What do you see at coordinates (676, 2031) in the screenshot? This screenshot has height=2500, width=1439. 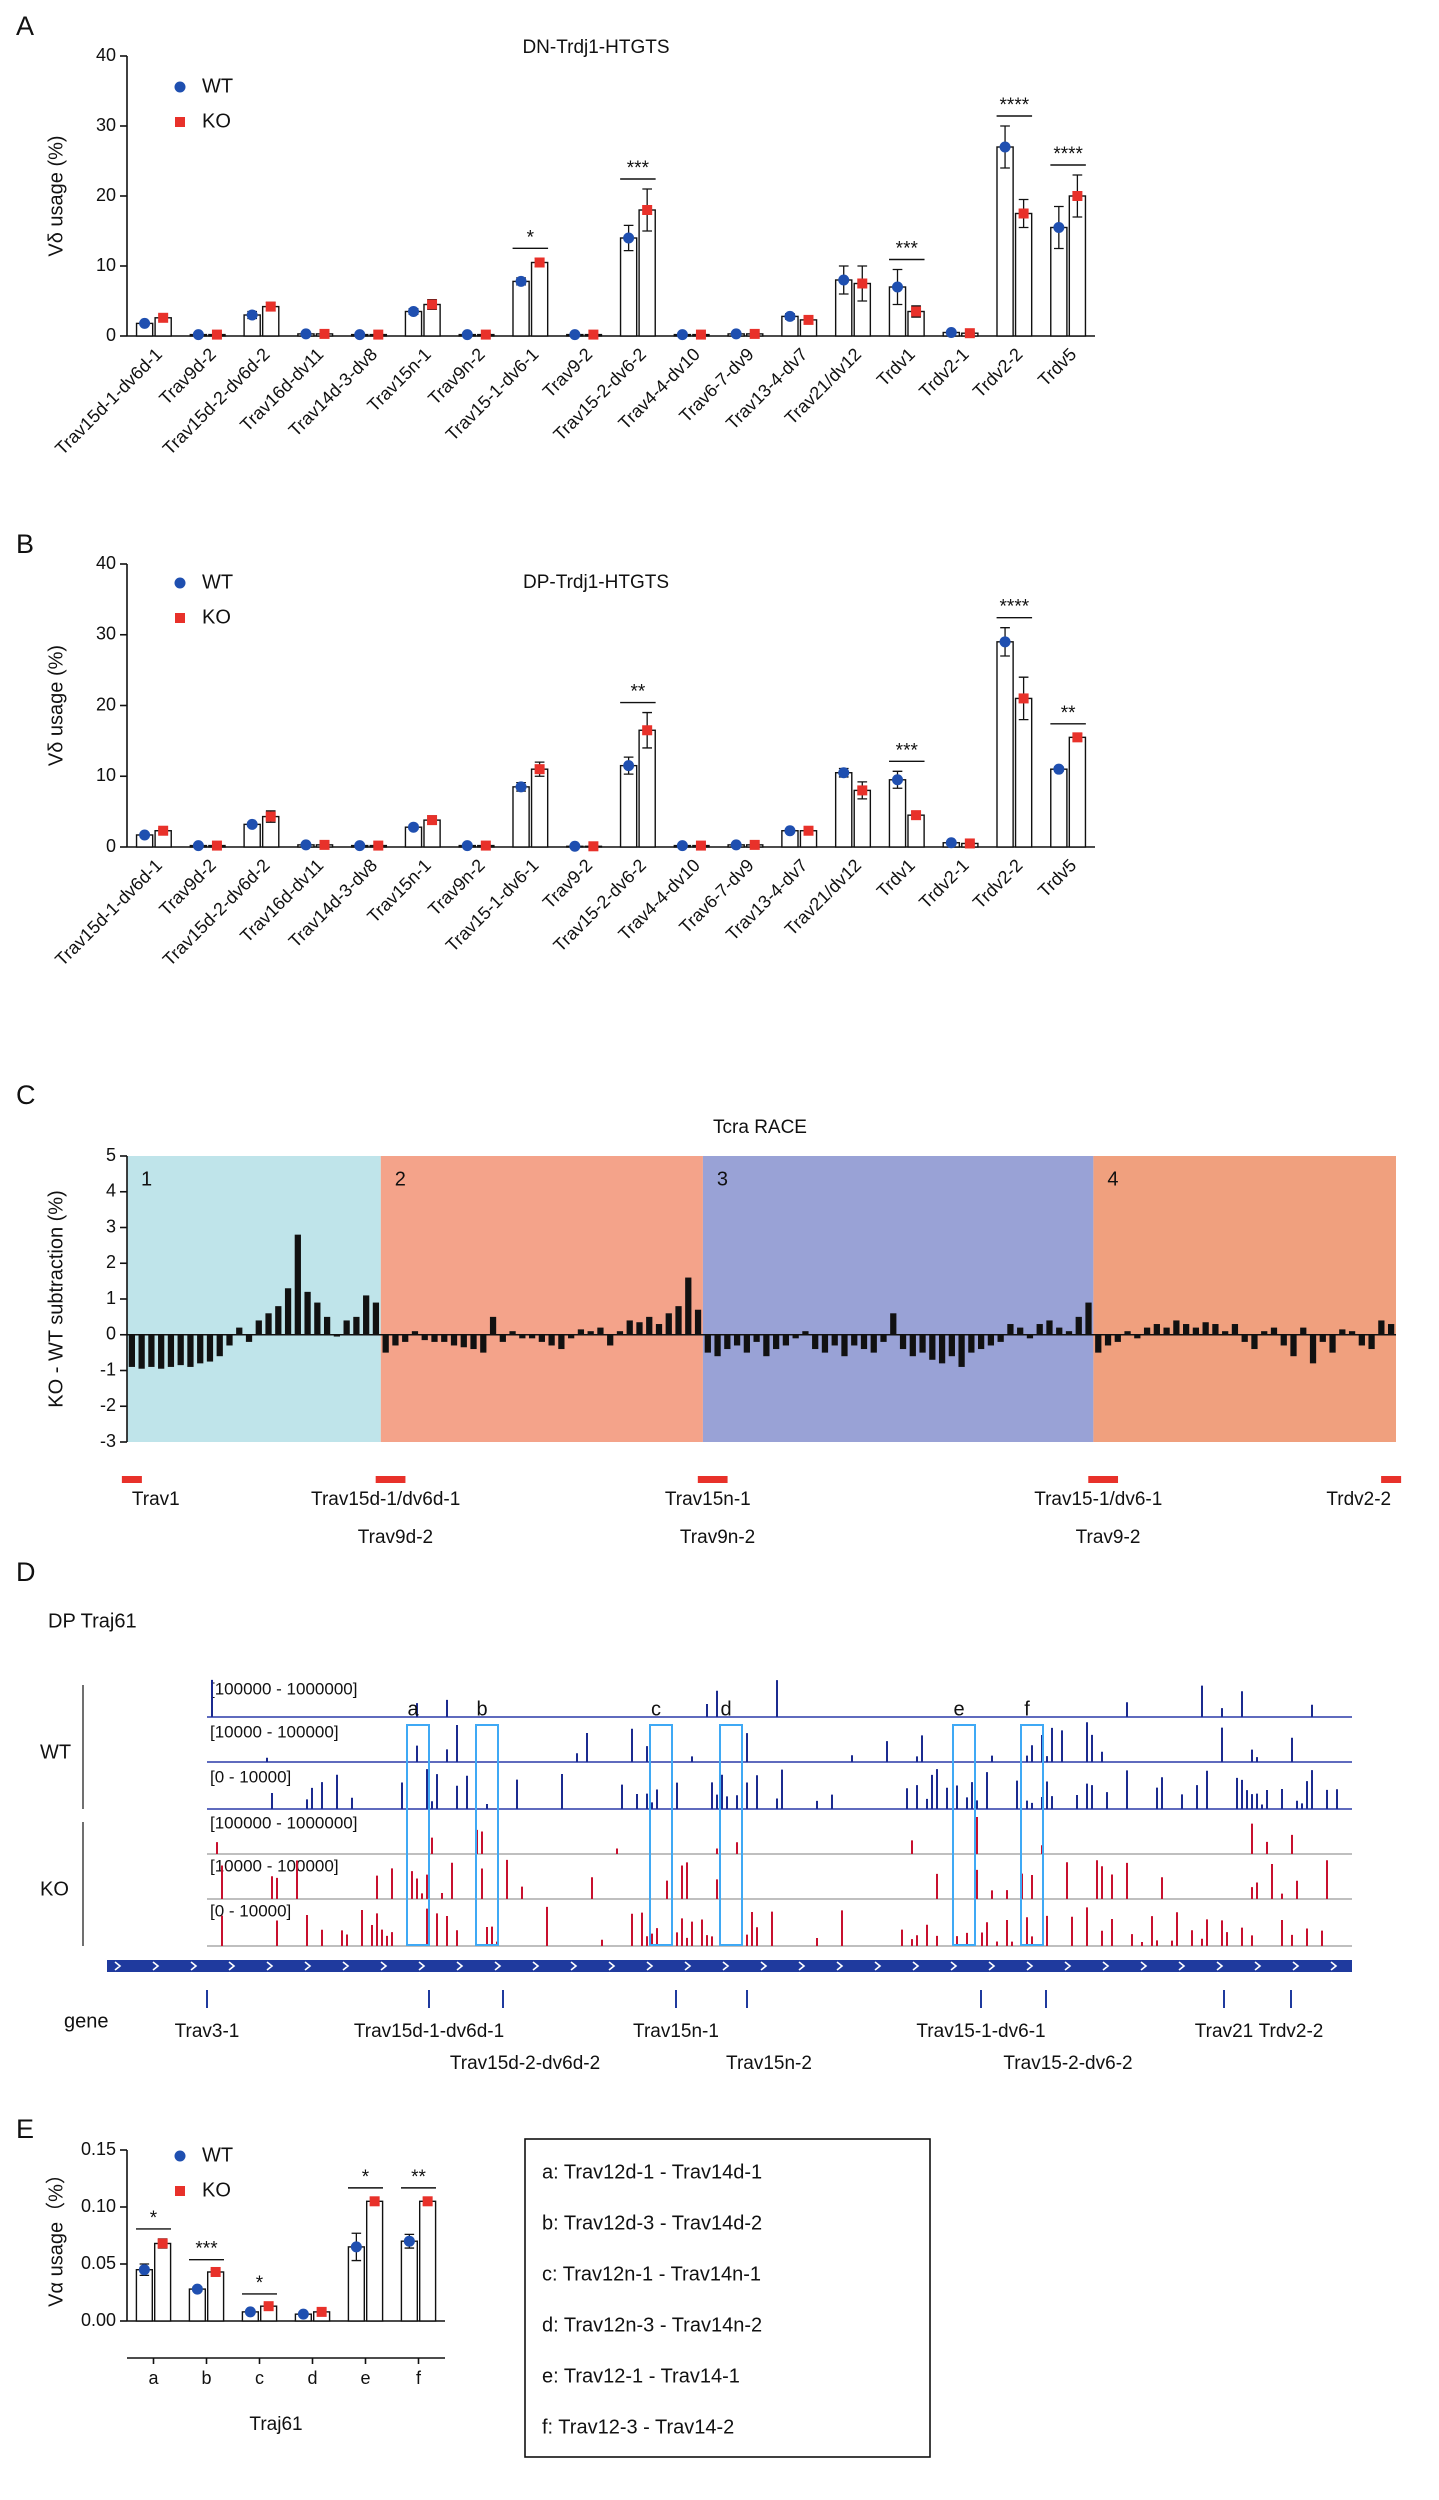 I see `gene-label: Trav15n-1` at bounding box center [676, 2031].